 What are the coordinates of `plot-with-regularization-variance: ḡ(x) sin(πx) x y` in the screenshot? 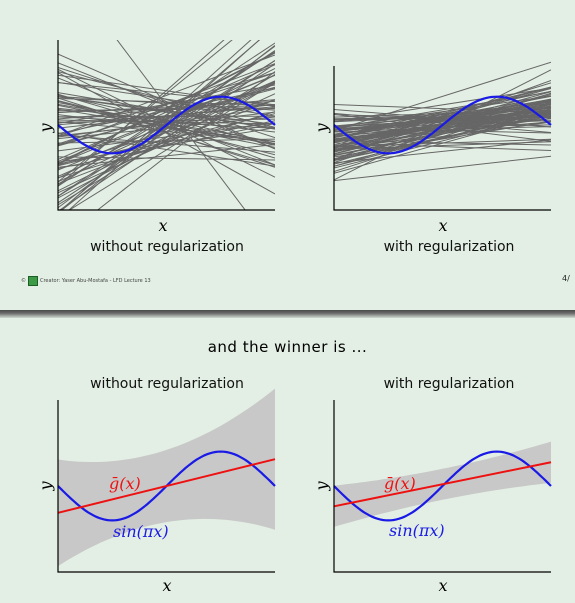 It's located at (438, 500).